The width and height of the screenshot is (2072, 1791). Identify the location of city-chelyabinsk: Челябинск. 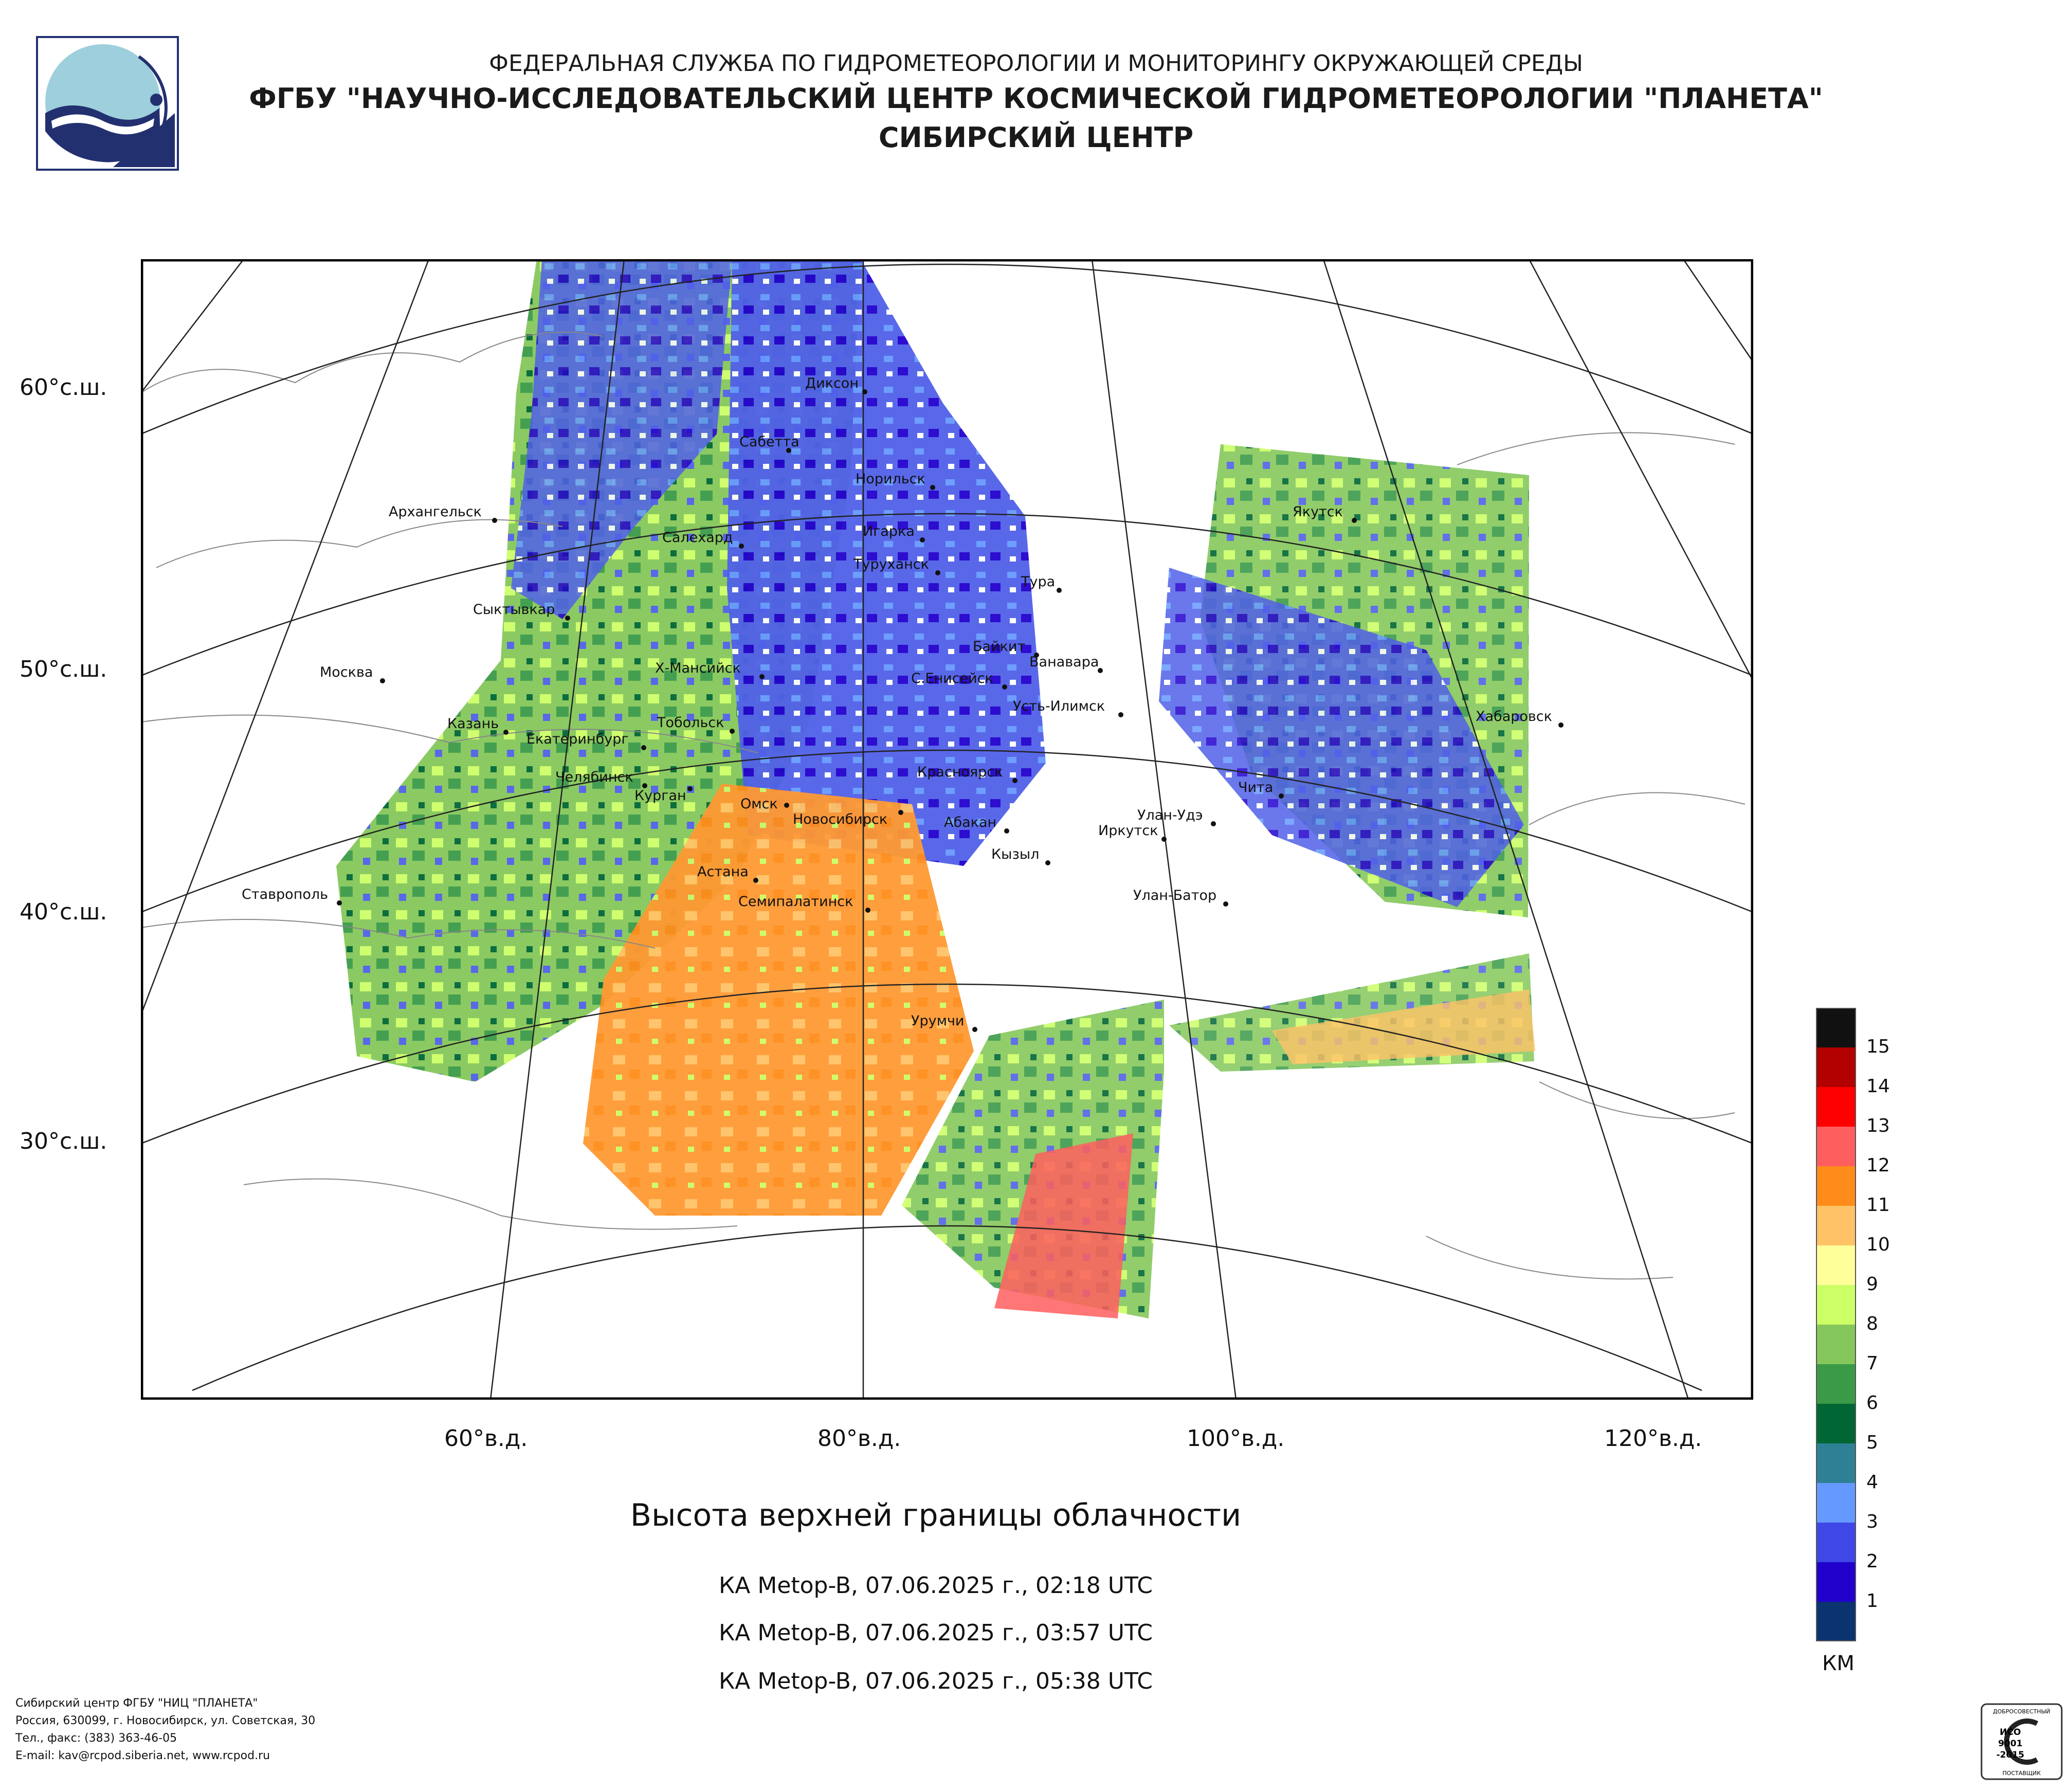
(601, 778).